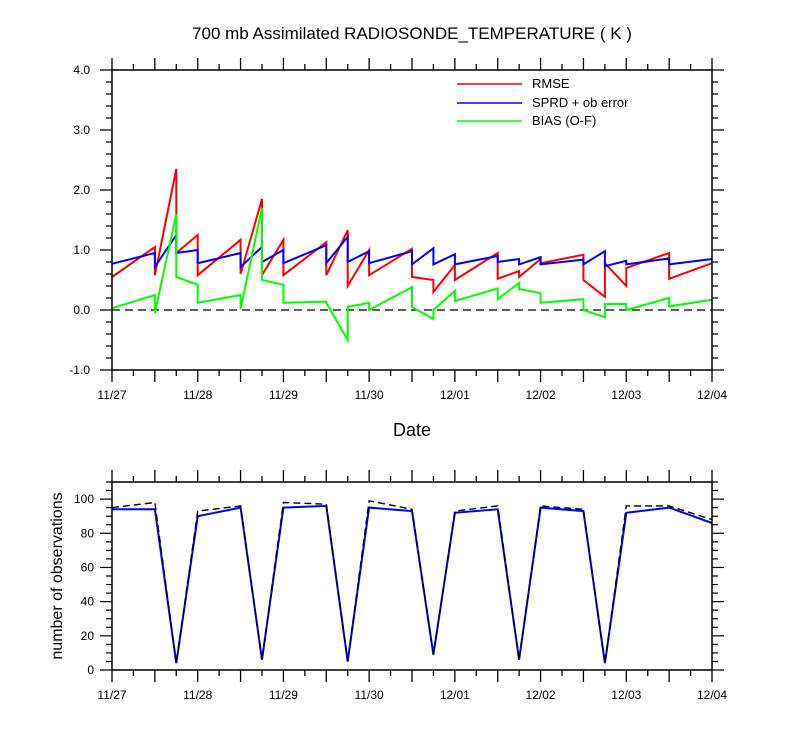 This screenshot has width=800, height=755. I want to click on series-line-bias-o-f, so click(412, 275).